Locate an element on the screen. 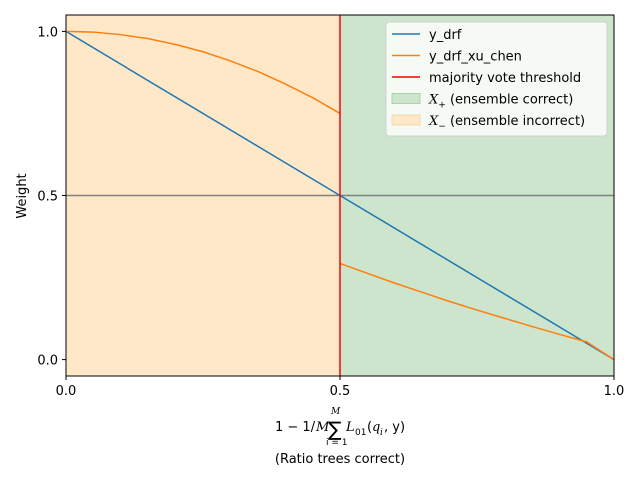 Image resolution: width=640 pixels, height=480 pixels. legend-label: X+ (ensemble correct) is located at coordinates (500, 102).